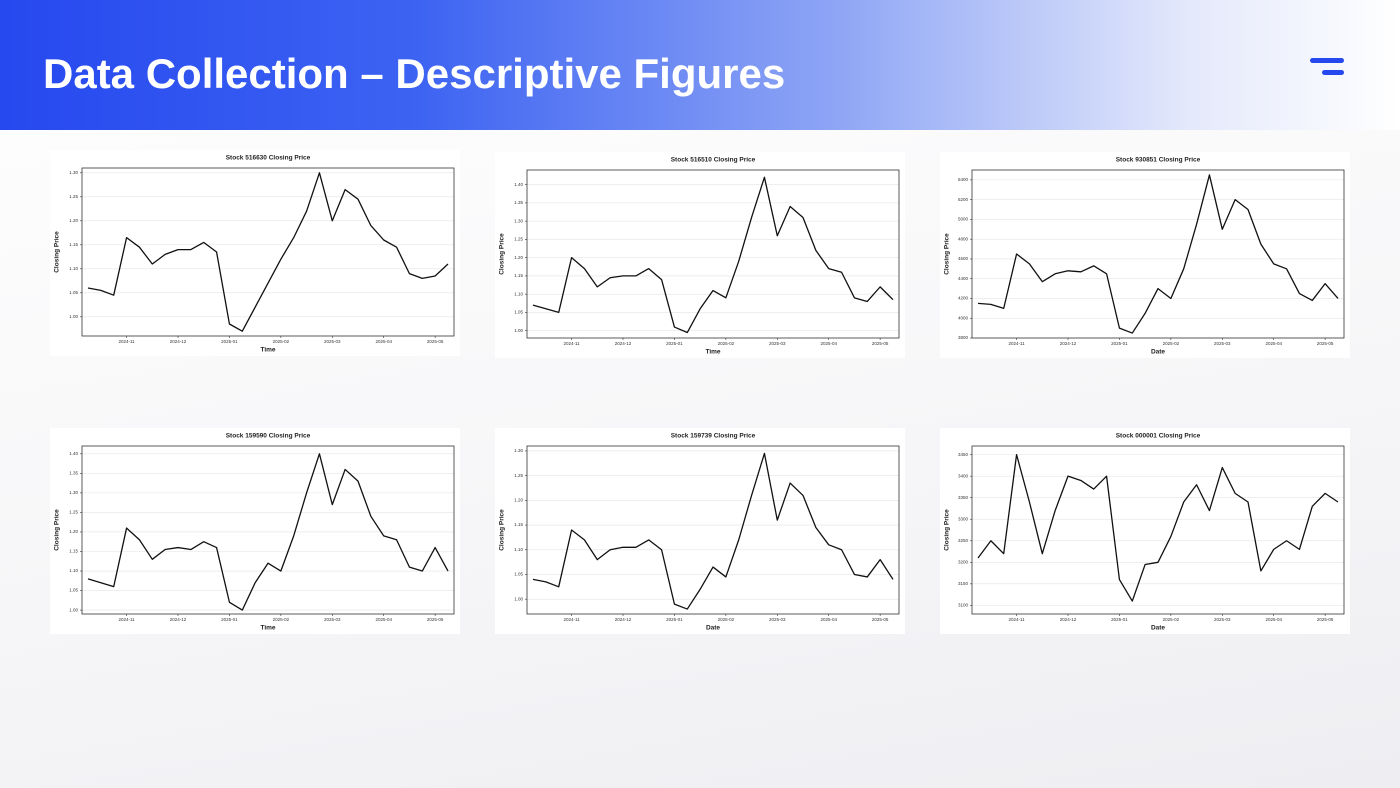  I want to click on y-tick-label: 4000, so click(963, 317).